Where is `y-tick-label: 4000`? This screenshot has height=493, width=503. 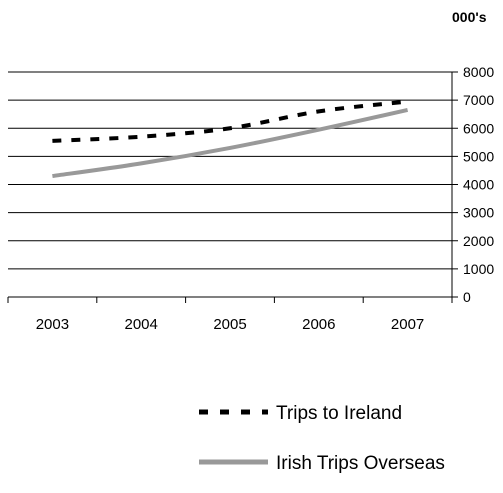
y-tick-label: 4000 is located at coordinates (478, 185).